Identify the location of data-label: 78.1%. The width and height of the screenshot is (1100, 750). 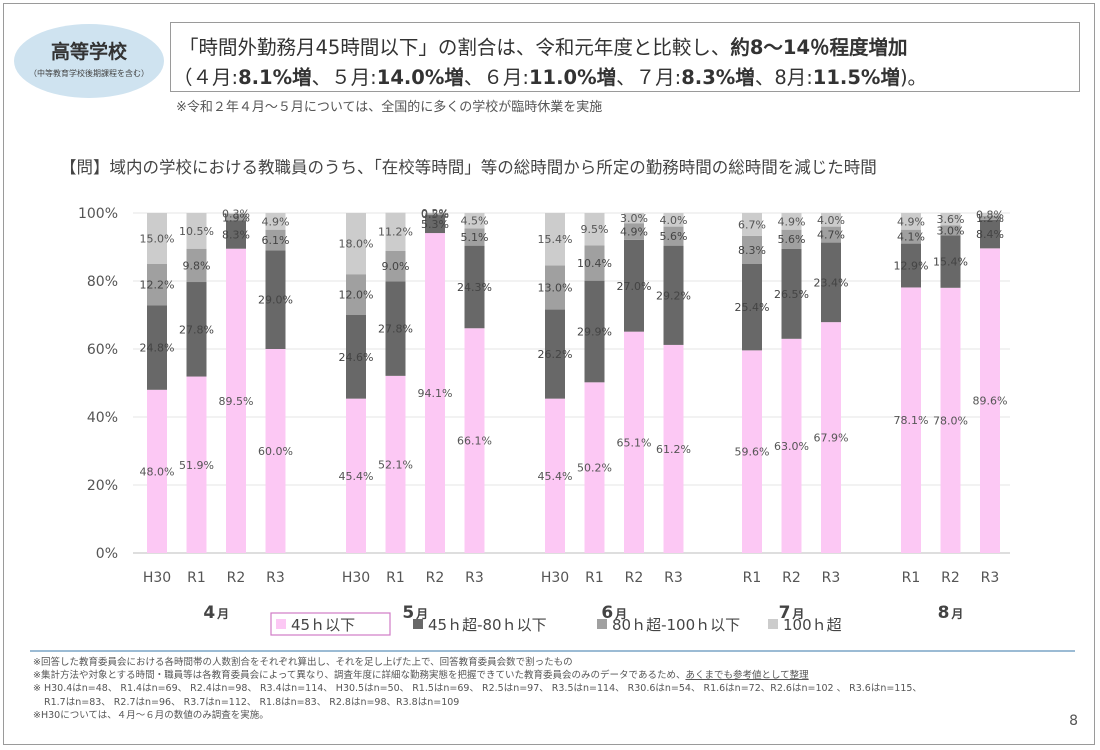
(911, 420).